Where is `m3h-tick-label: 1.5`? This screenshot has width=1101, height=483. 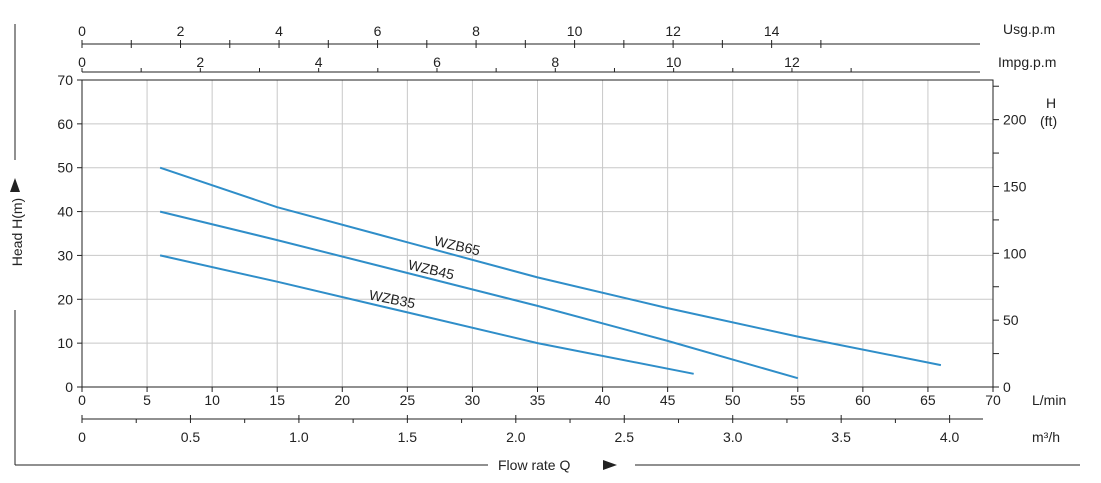 m3h-tick-label: 1.5 is located at coordinates (408, 437).